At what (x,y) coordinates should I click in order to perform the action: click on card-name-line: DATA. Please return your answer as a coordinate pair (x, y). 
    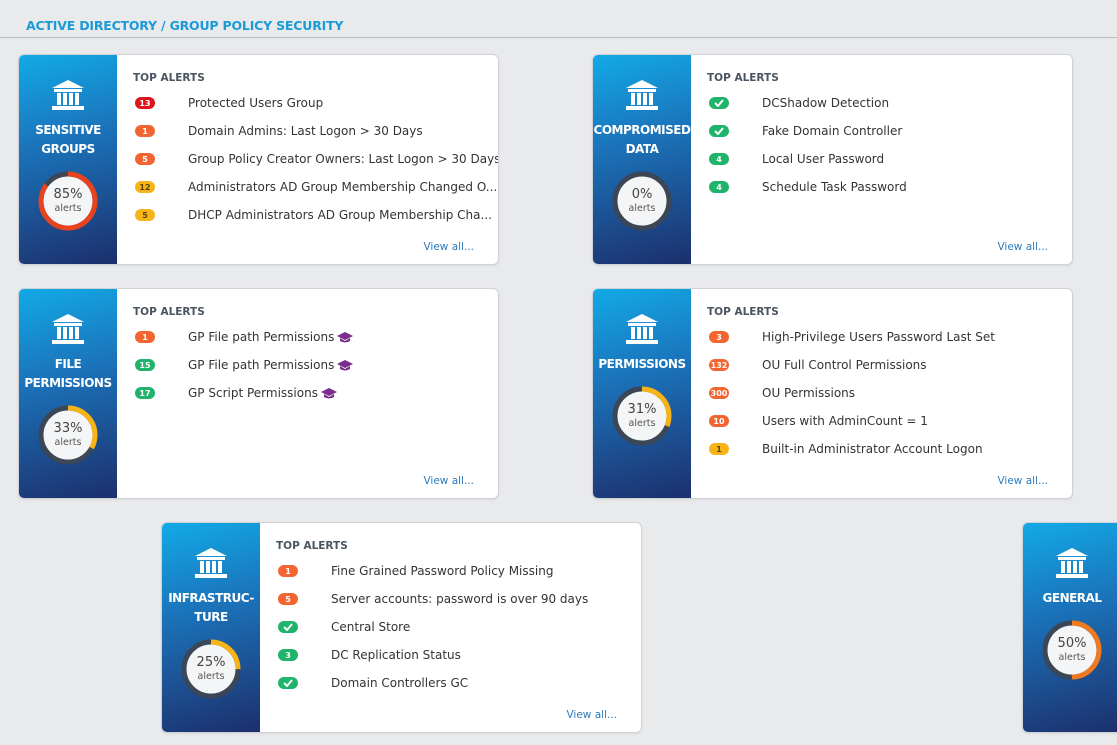
    Looking at the image, I should click on (642, 149).